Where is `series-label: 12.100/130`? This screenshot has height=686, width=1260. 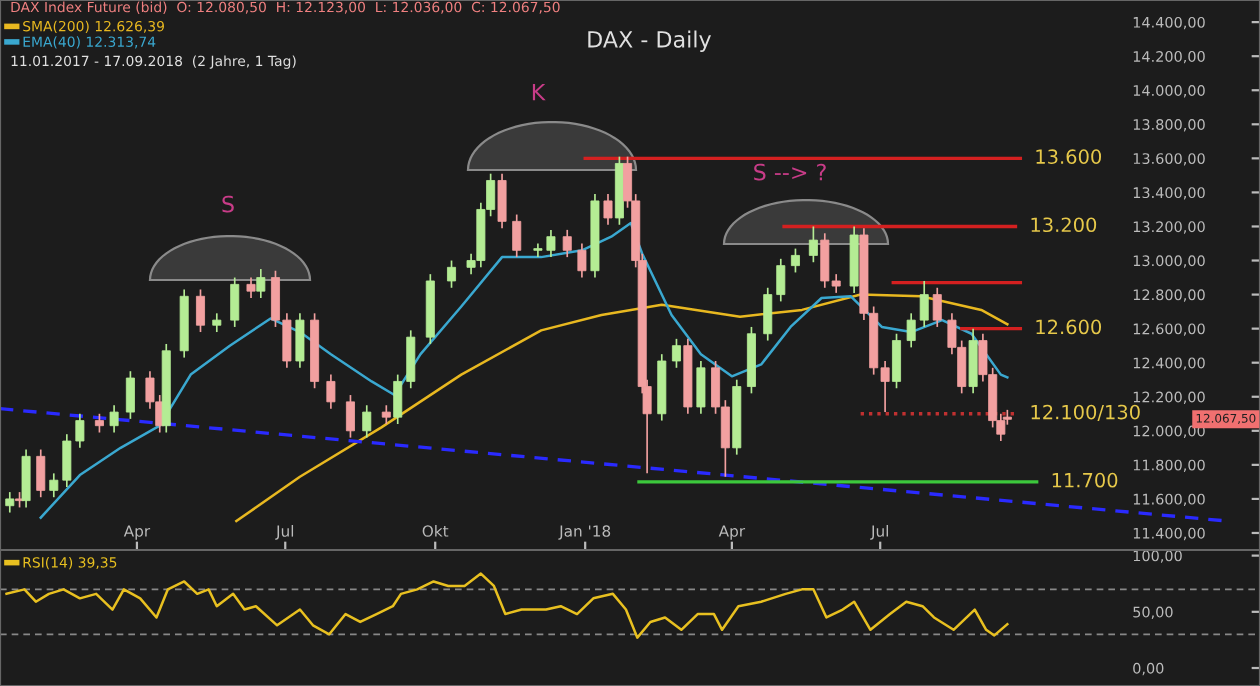
series-label: 12.100/130 is located at coordinates (1085, 412).